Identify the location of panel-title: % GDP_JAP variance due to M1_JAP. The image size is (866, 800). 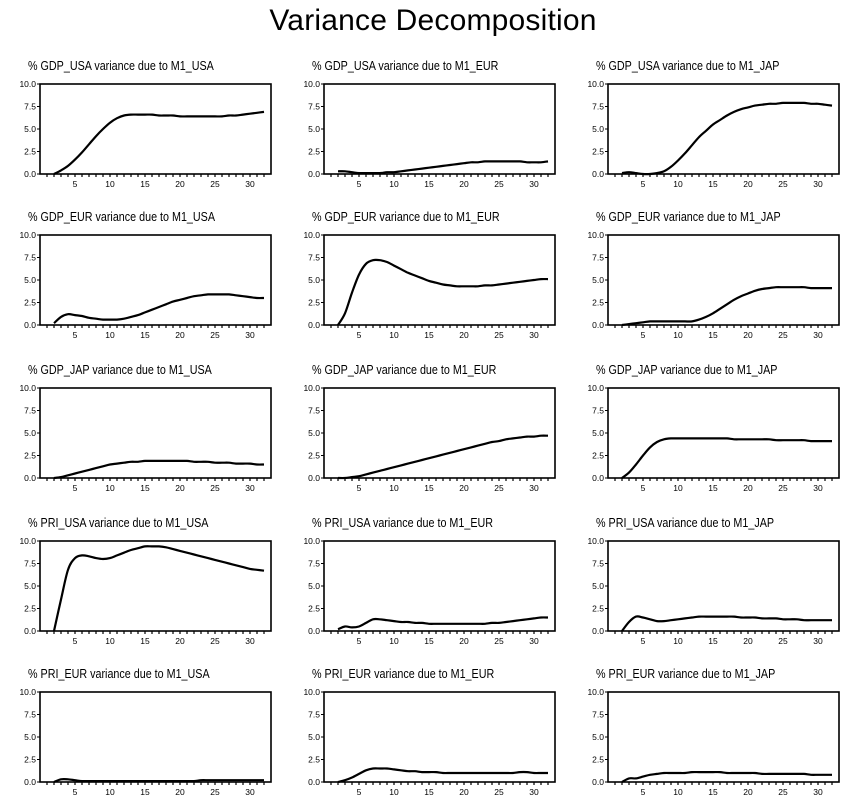
(687, 370).